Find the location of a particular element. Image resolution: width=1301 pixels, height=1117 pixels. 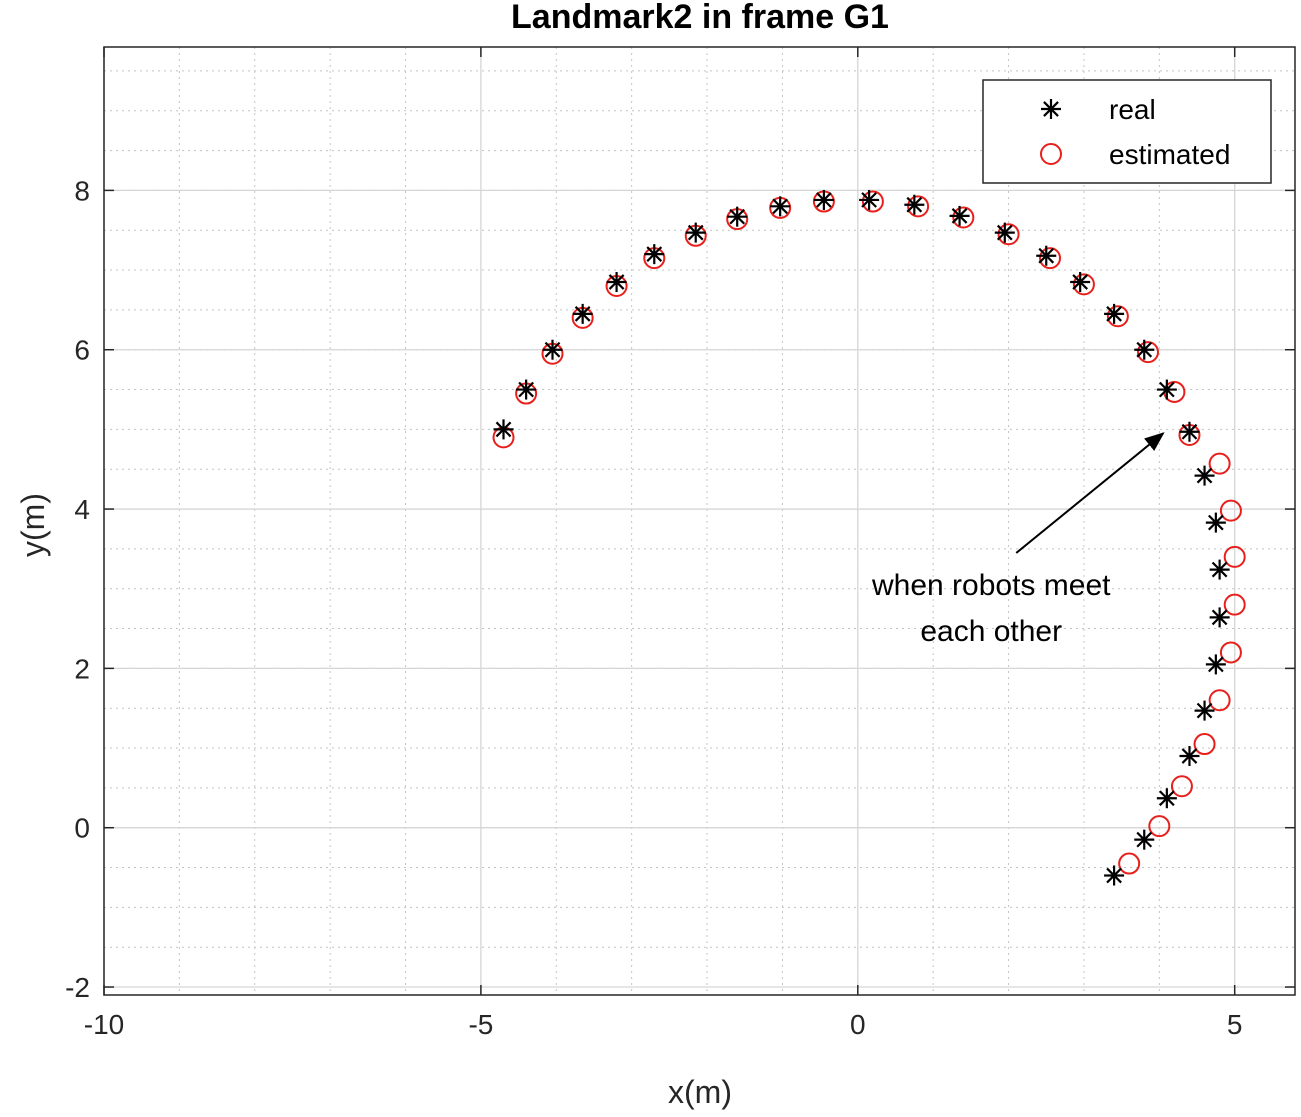

legend-label-estimated: estimated is located at coordinates (1169, 154).